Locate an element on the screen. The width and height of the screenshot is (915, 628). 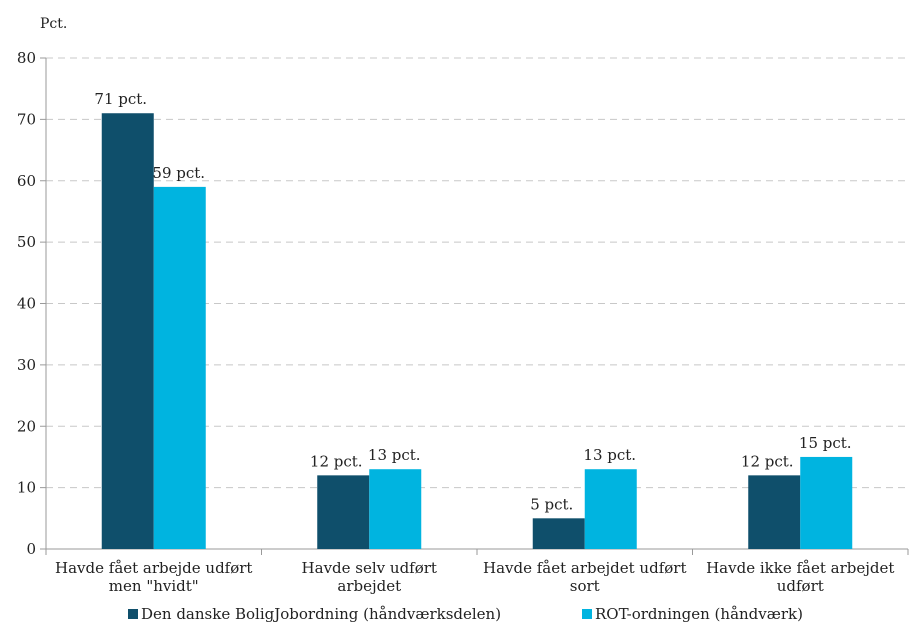
category-label-line: Havde fået arbejde udført is located at coordinates (153, 568).